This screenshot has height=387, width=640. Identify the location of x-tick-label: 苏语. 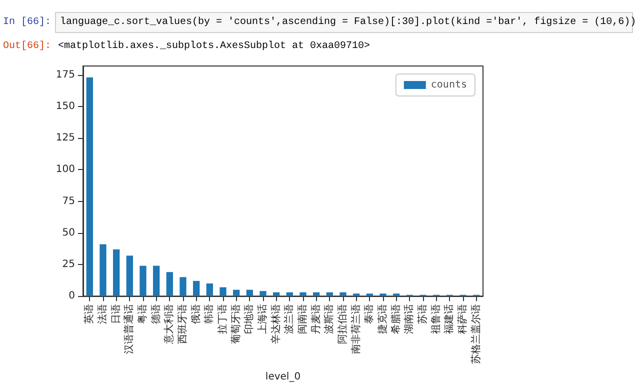
(422, 314).